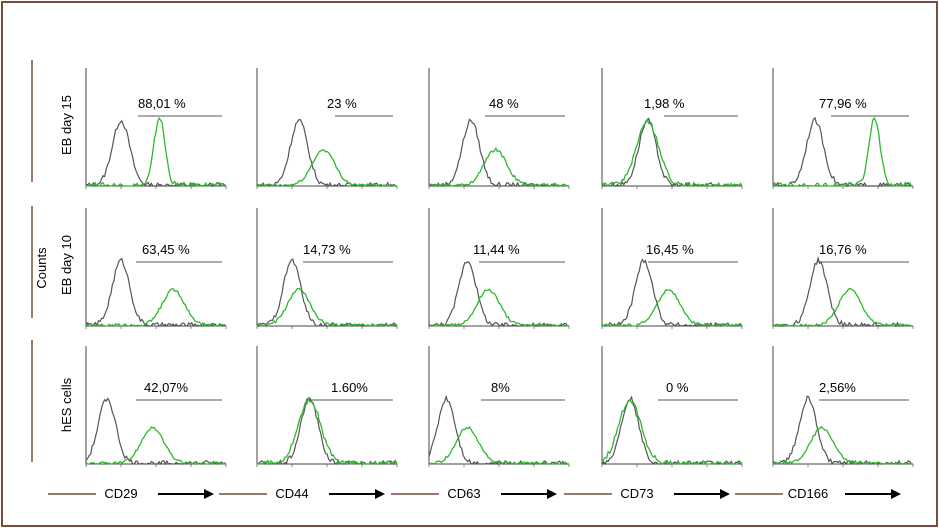 This screenshot has width=939, height=528. What do you see at coordinates (41, 268) in the screenshot?
I see `counts-label: Counts` at bounding box center [41, 268].